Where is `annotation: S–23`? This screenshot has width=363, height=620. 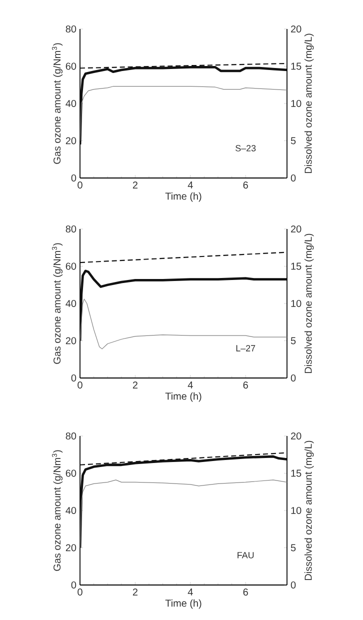
annotation: S–23 is located at coordinates (246, 148).